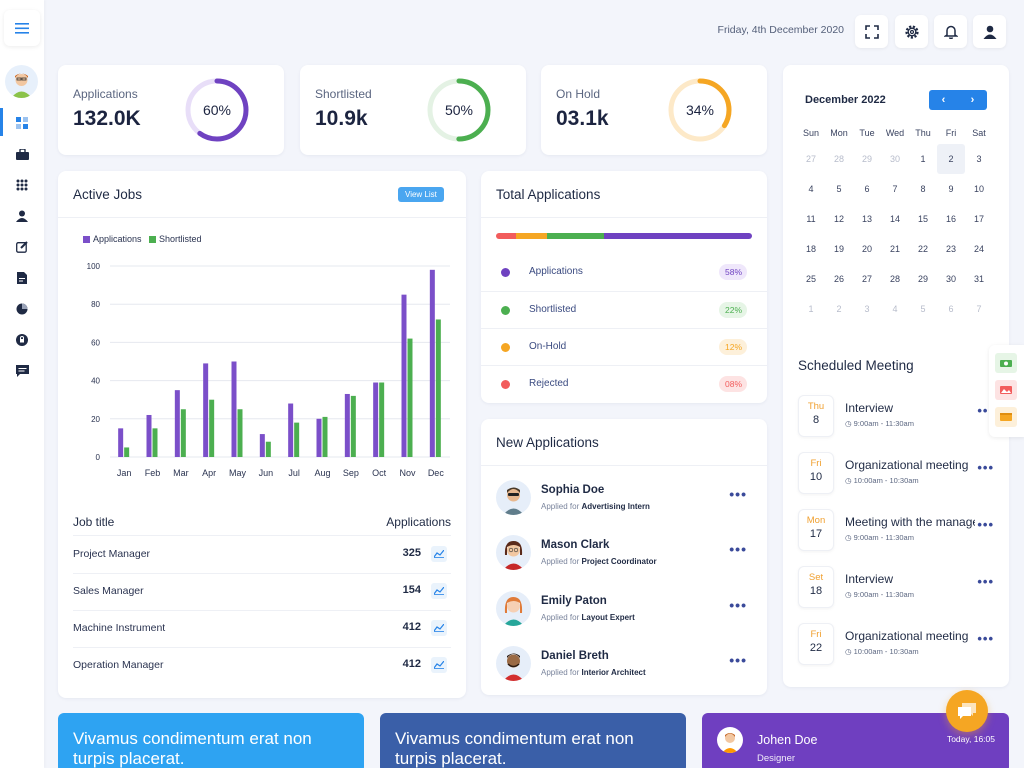  I want to click on profile-button, so click(989, 31).